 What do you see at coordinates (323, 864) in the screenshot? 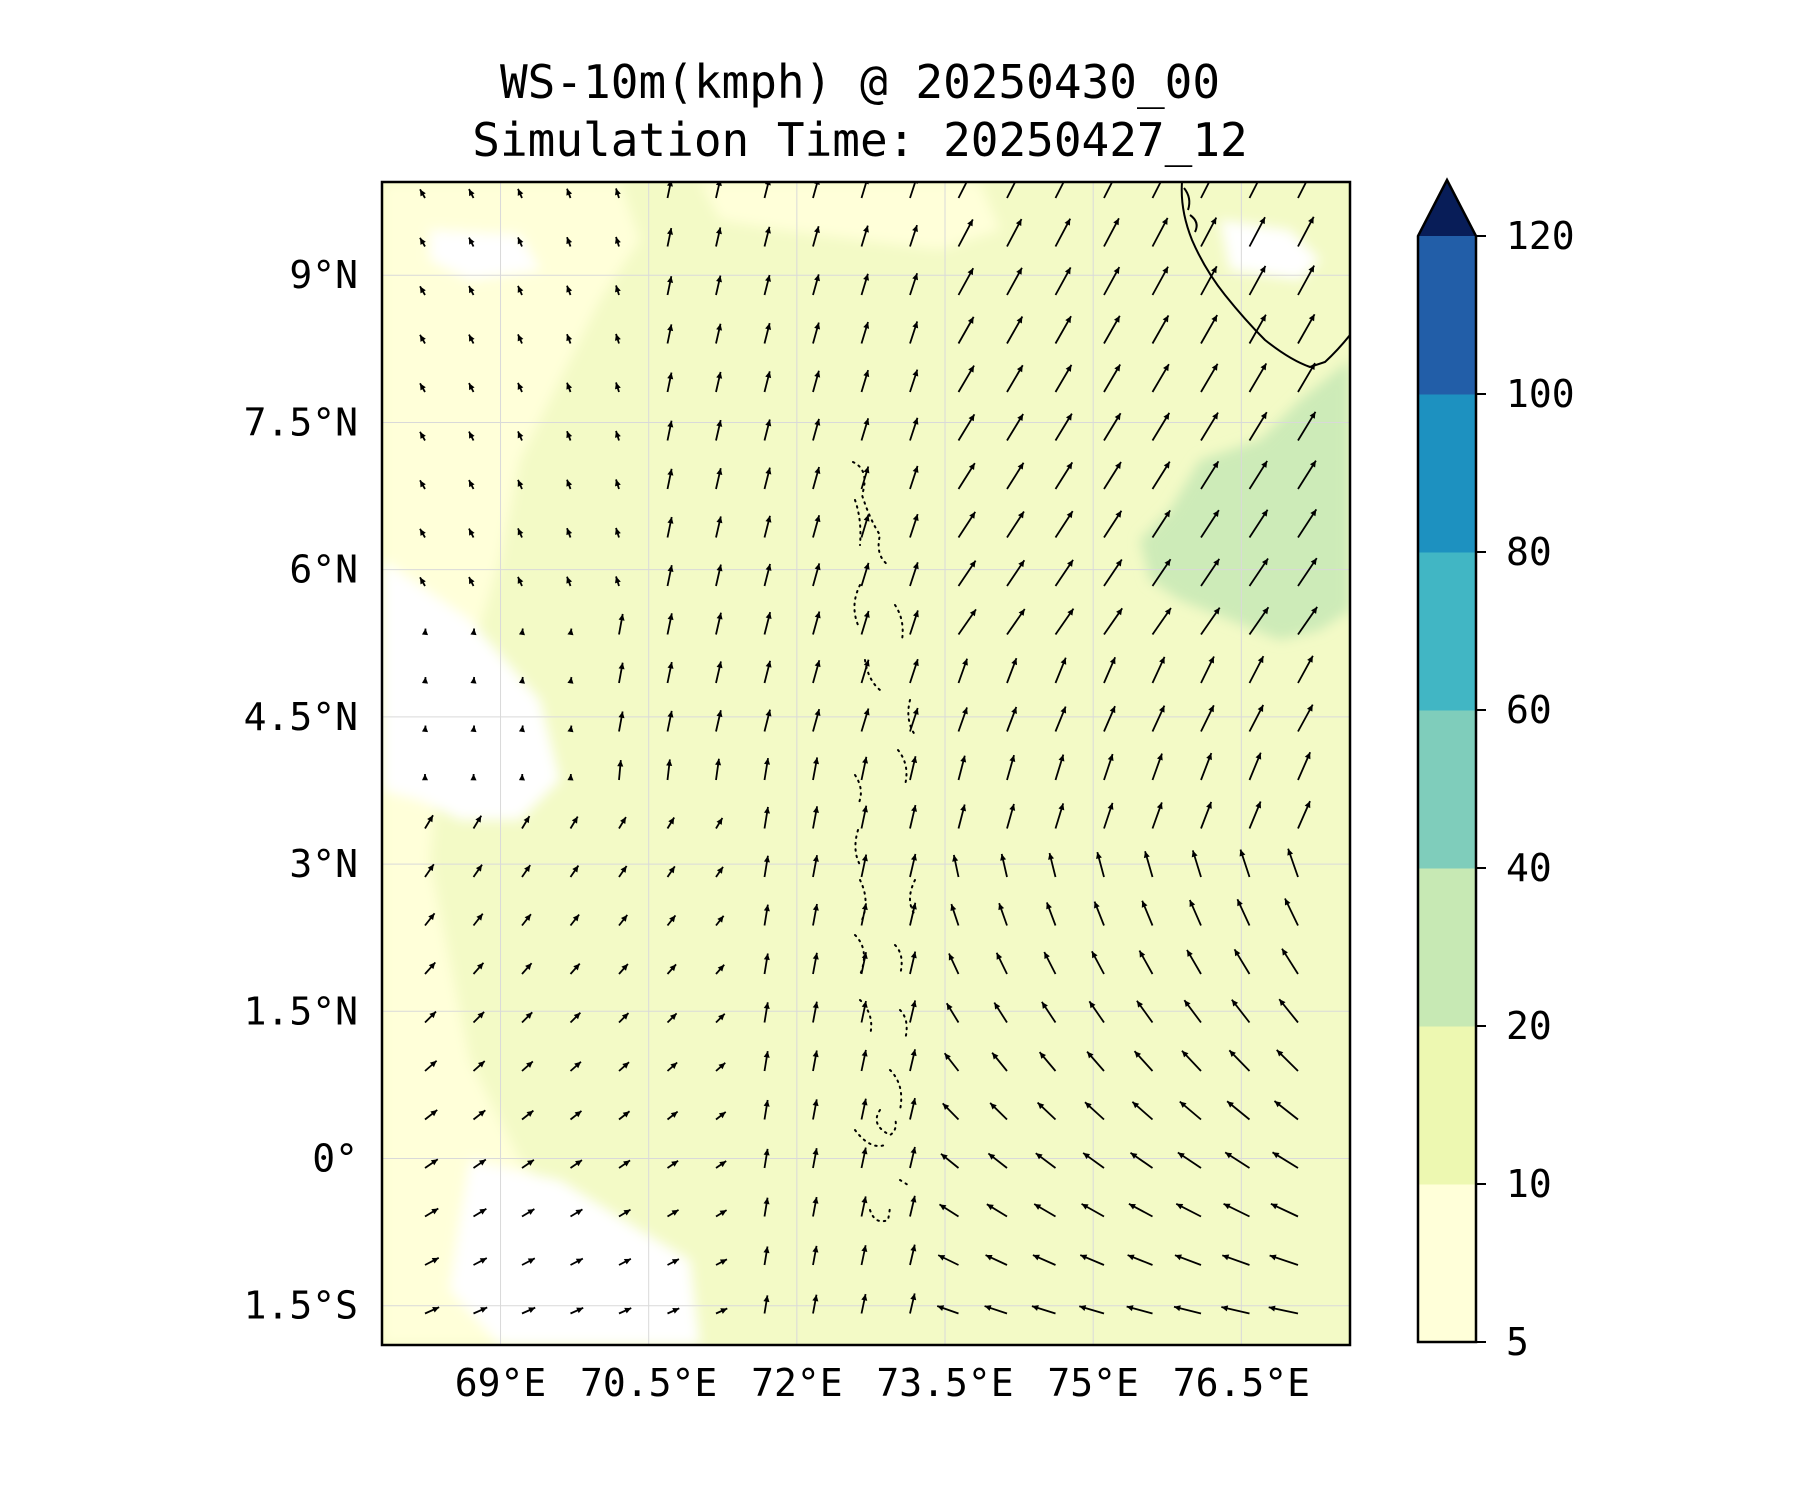
I see `lat-tick-label: 3°N` at bounding box center [323, 864].